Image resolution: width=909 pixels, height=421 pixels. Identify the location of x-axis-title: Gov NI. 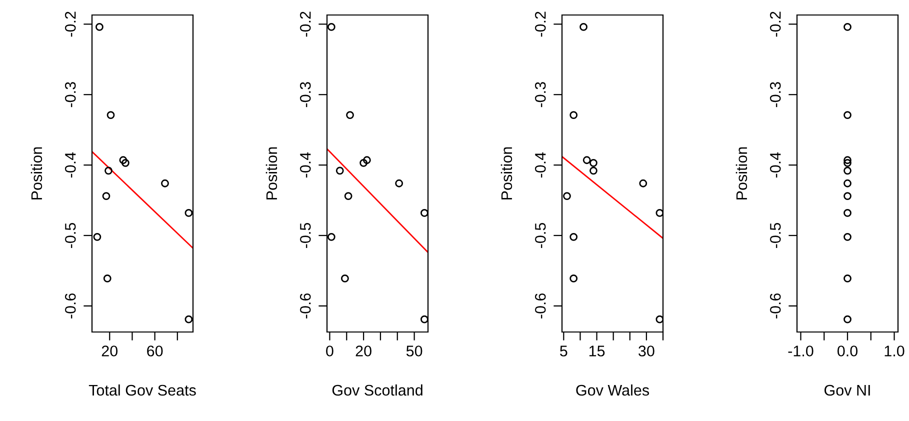
(847, 390).